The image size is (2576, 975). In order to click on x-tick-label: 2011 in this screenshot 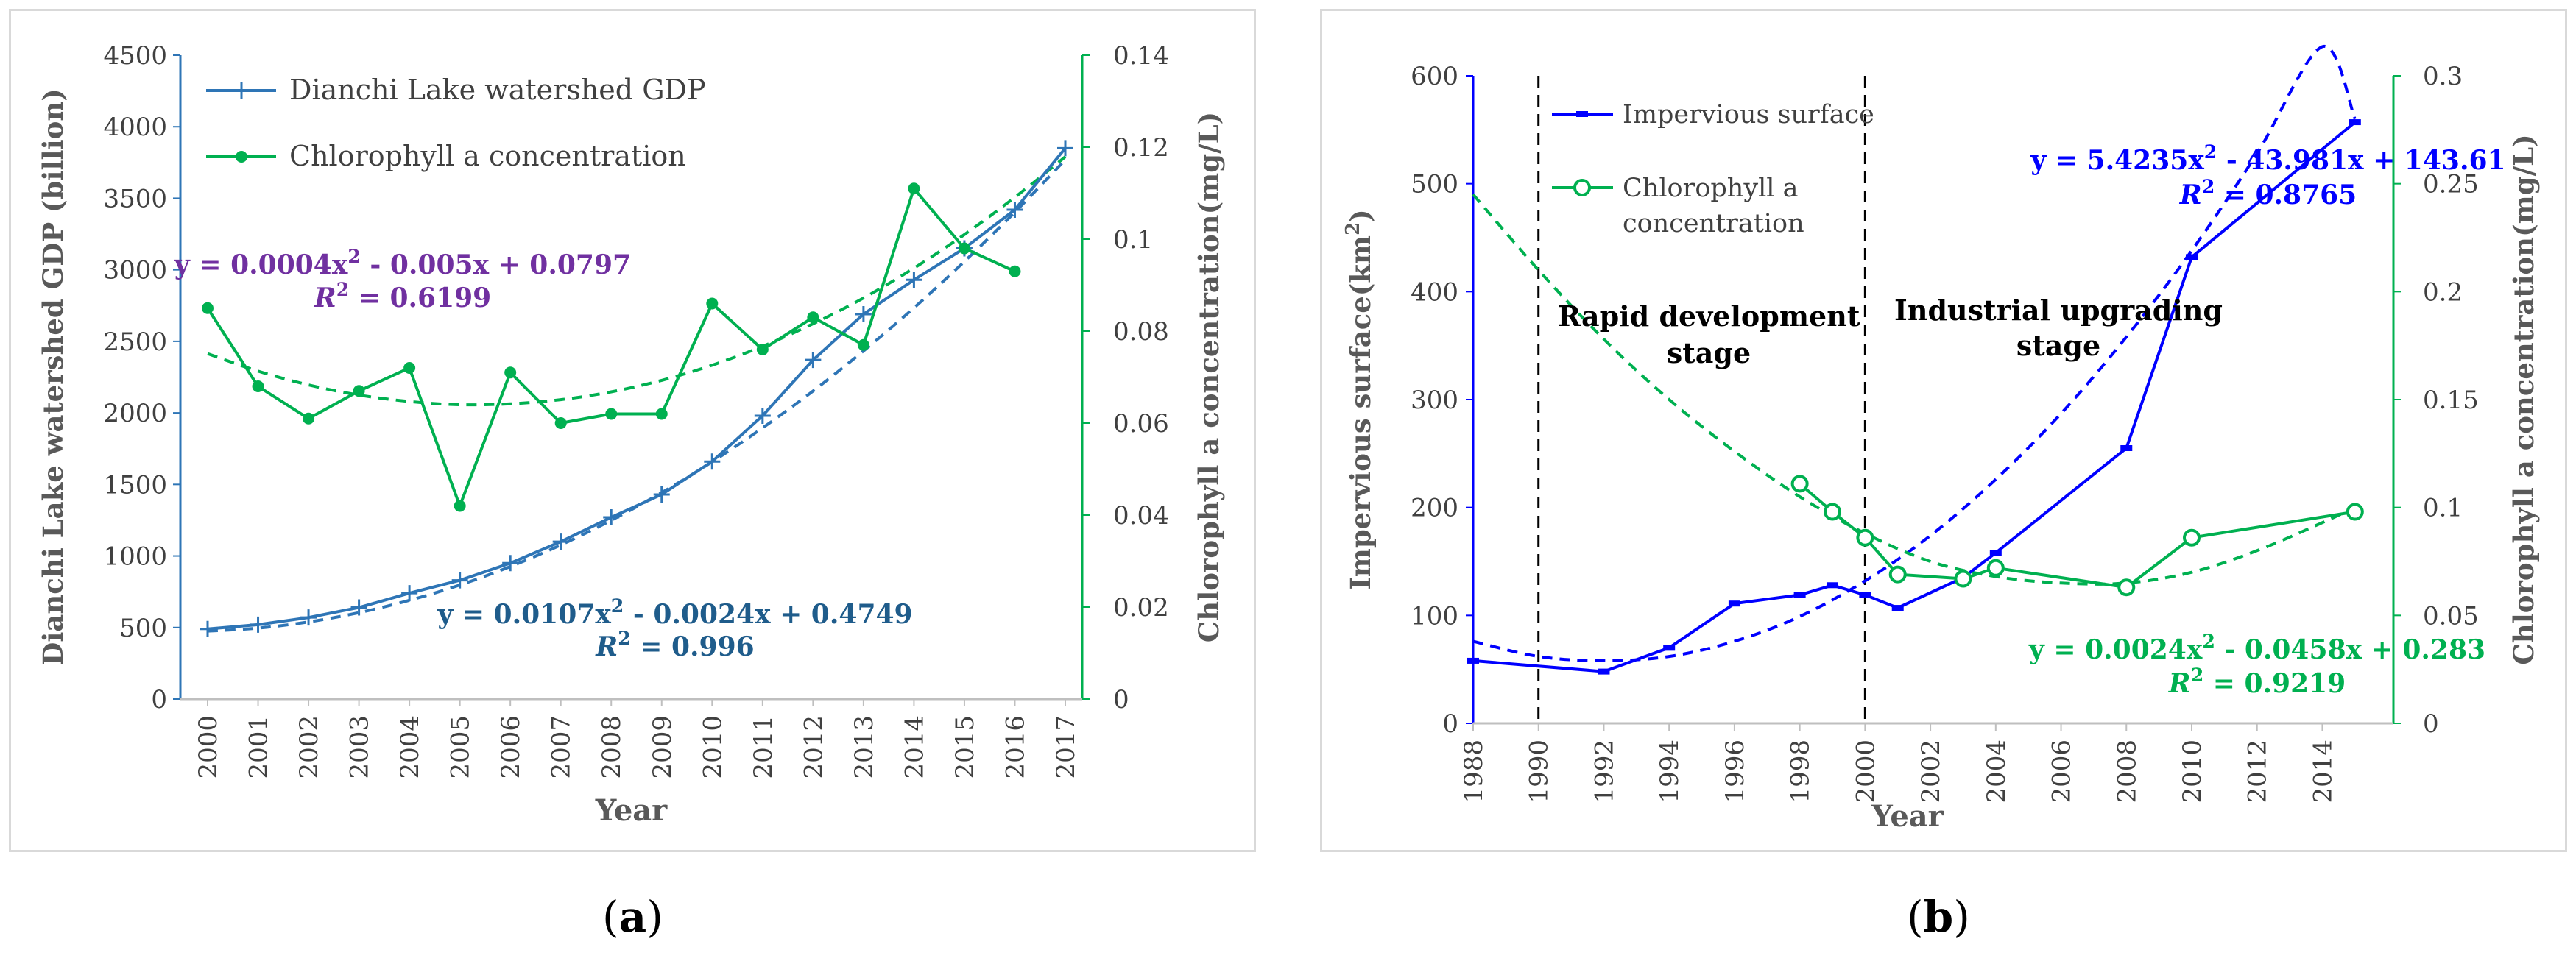, I will do `click(763, 747)`.